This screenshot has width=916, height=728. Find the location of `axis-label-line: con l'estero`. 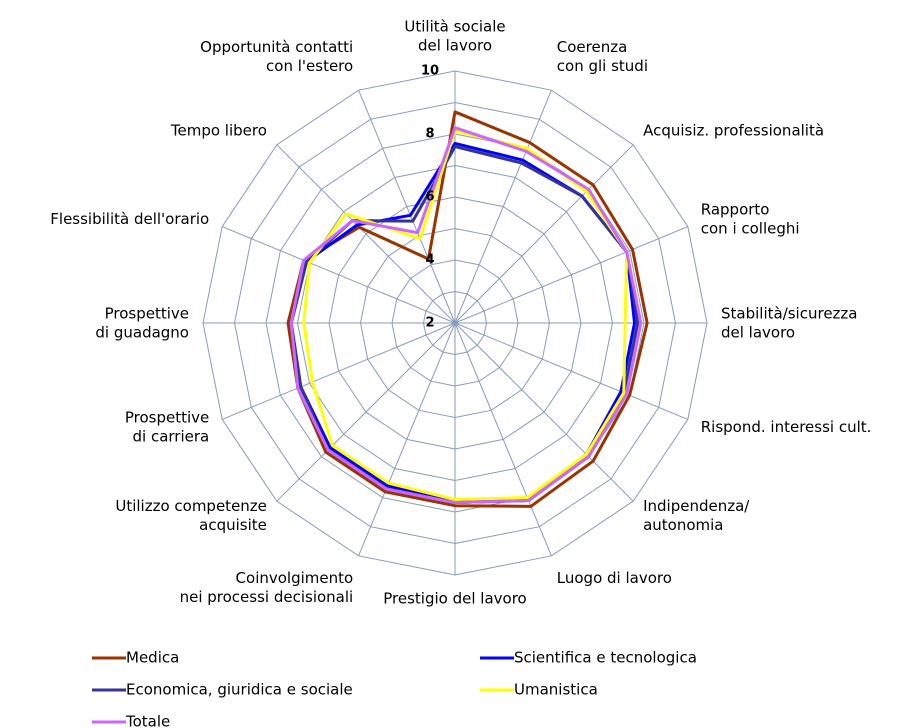

axis-label-line: con l'estero is located at coordinates (309, 66).